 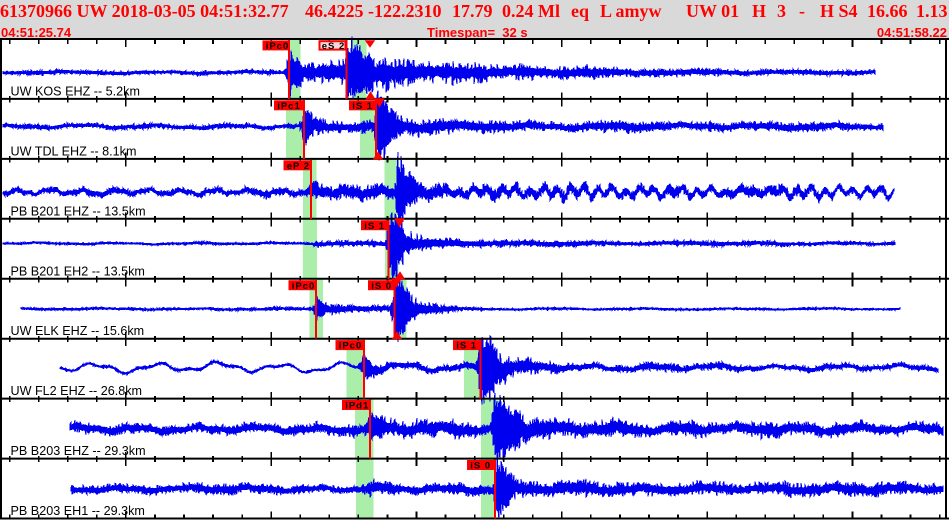 What do you see at coordinates (78, 271) in the screenshot?
I see `svg-text: PB B201 EH2 -- 13.5km` at bounding box center [78, 271].